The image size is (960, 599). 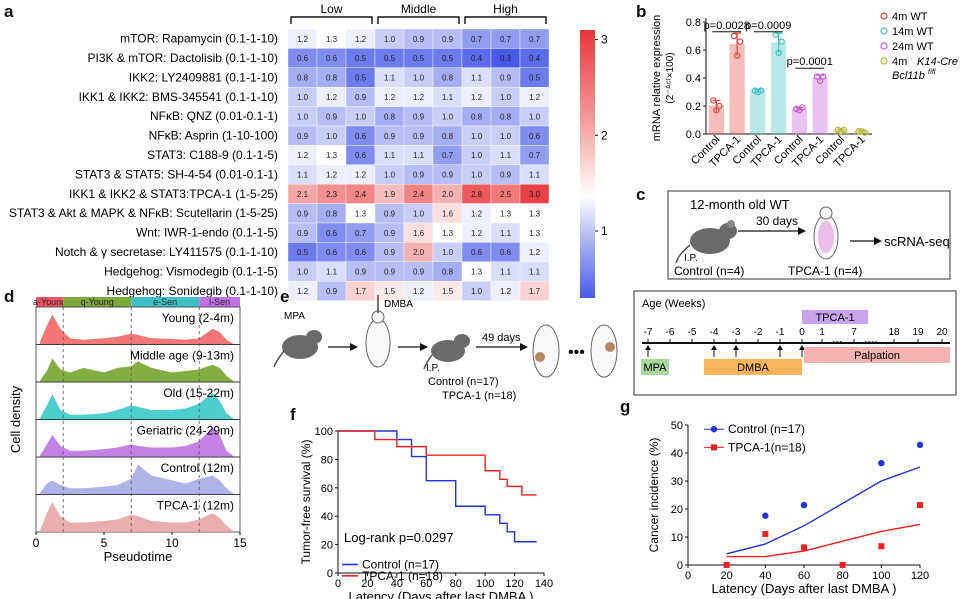 What do you see at coordinates (908, 76) in the screenshot?
I see `legend-genotype-line2: Bcl11b` at bounding box center [908, 76].